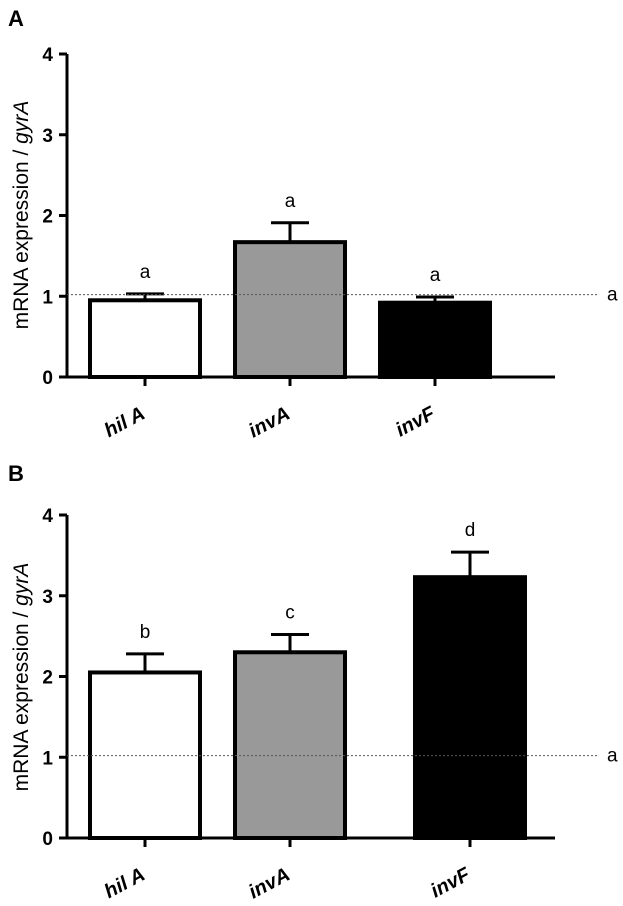 This screenshot has width=623, height=906. I want to click on panel-label: A, so click(16, 18).